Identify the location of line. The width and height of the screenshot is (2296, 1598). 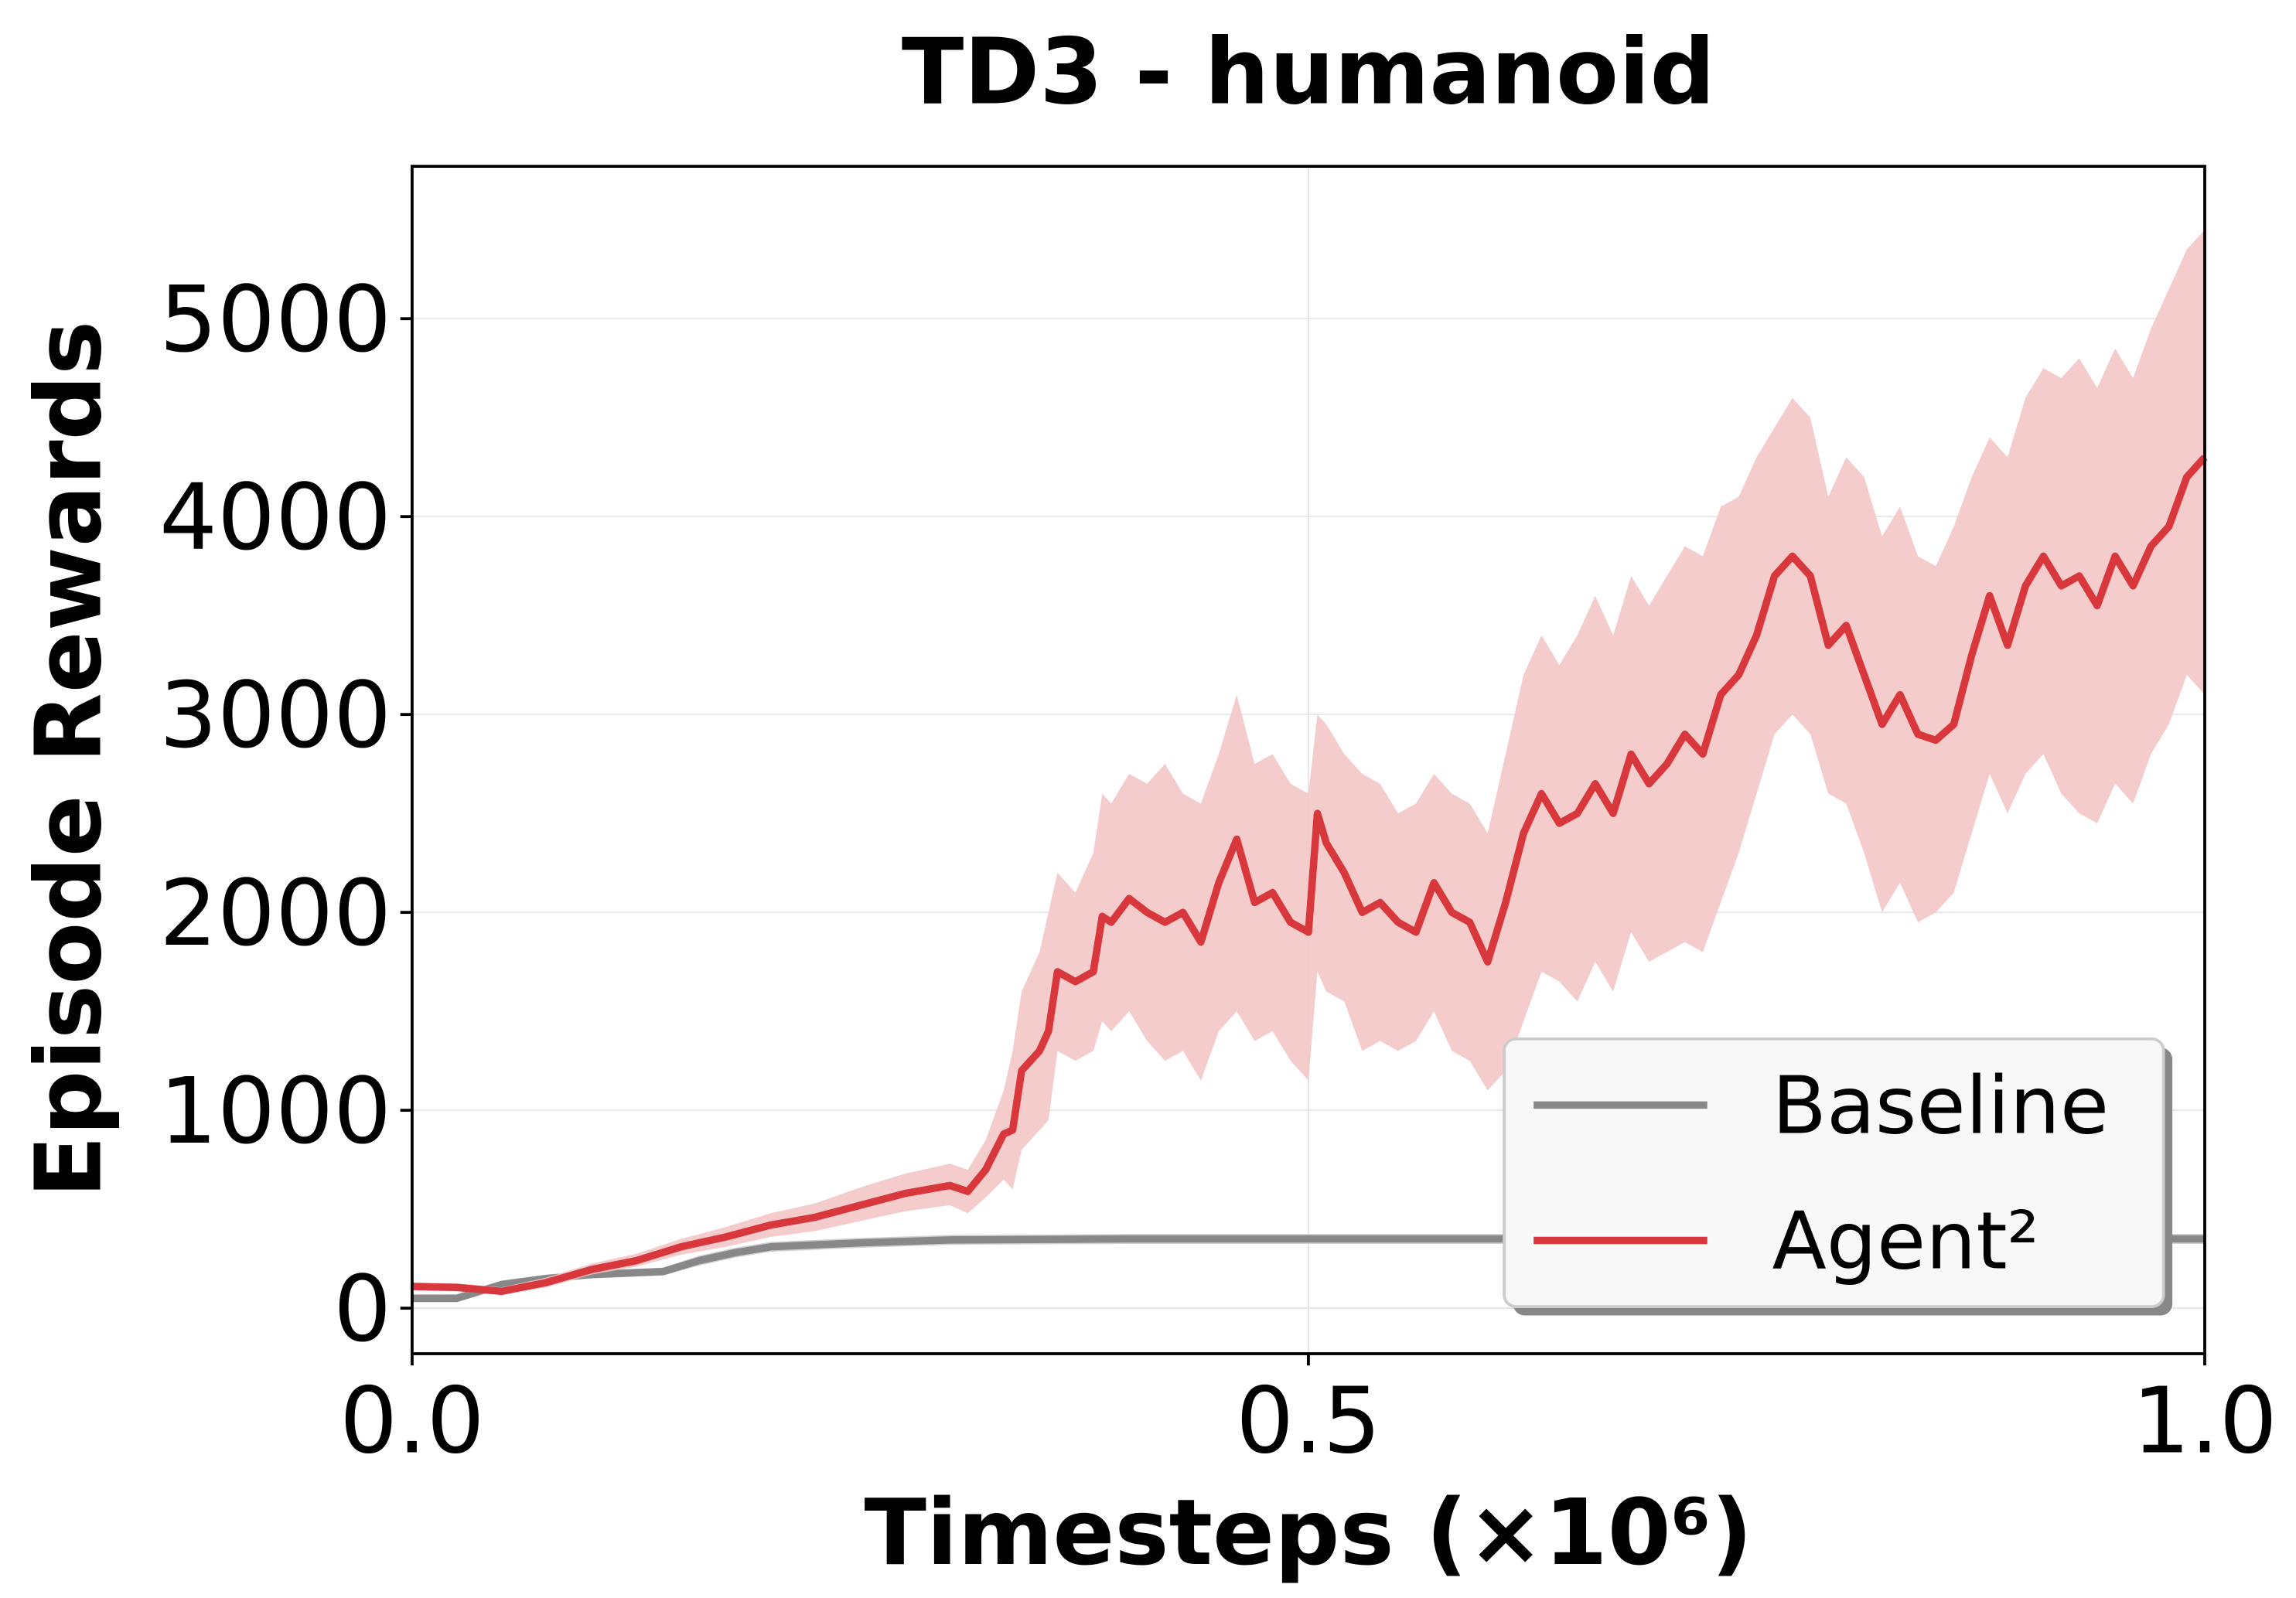
(1308, 1269).